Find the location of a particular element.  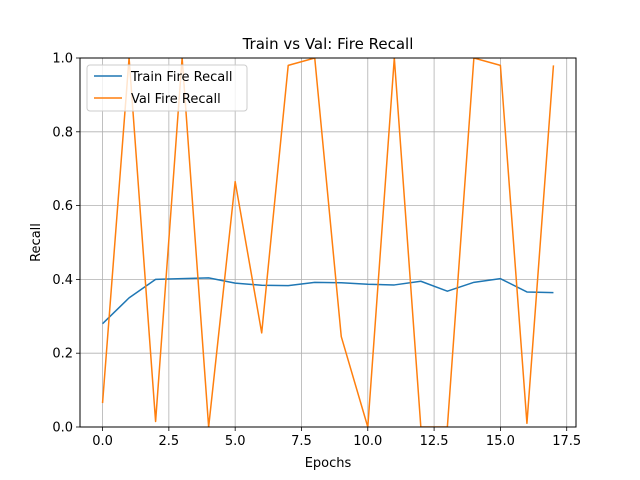

legend-label-val: Val Fire Recall is located at coordinates (176, 99).